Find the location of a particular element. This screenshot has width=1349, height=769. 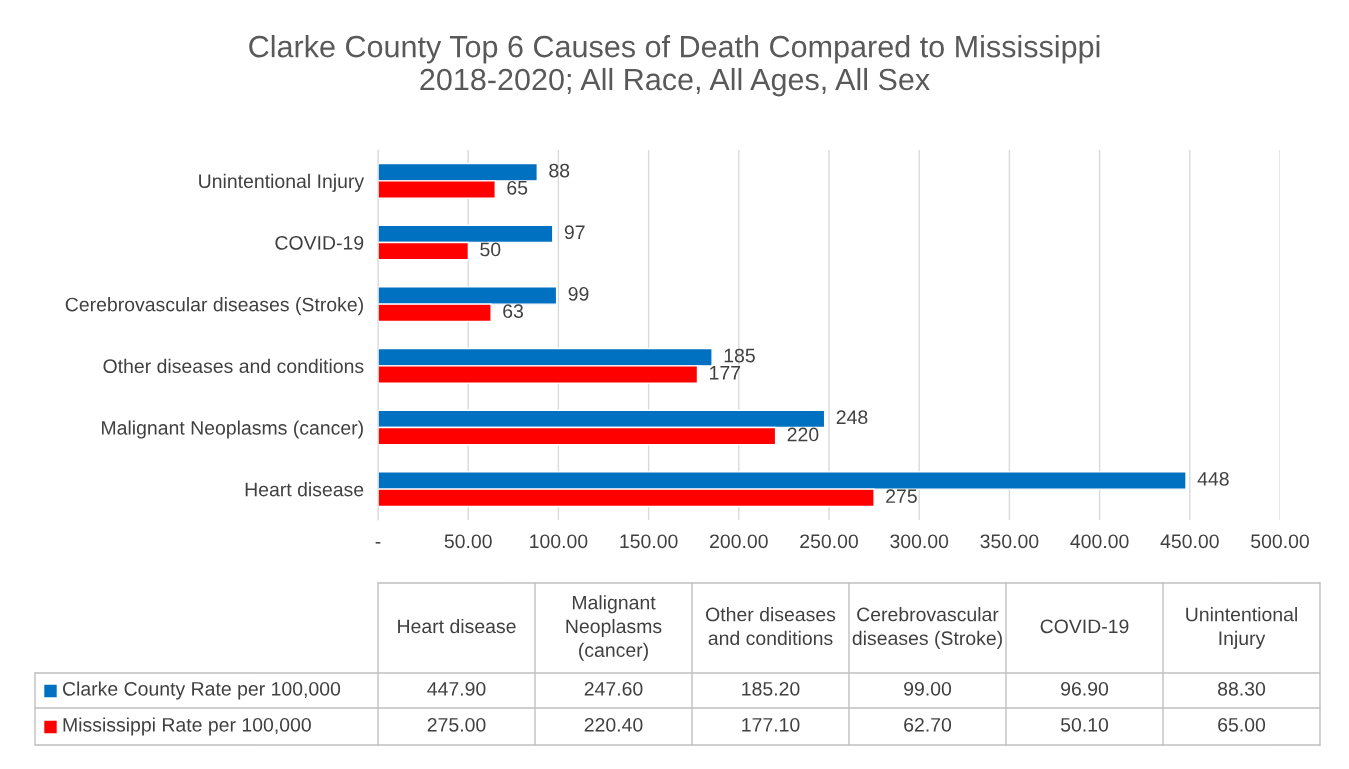

data-label: 97 is located at coordinates (574, 232).